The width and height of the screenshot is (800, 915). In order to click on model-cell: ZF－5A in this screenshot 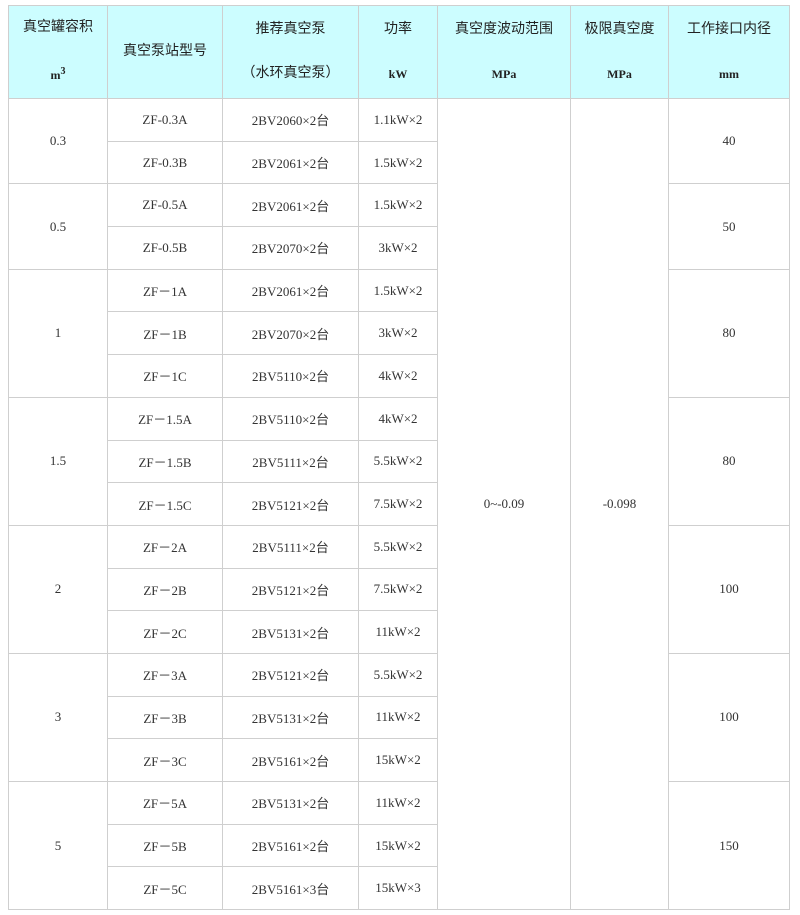, I will do `click(165, 803)`.